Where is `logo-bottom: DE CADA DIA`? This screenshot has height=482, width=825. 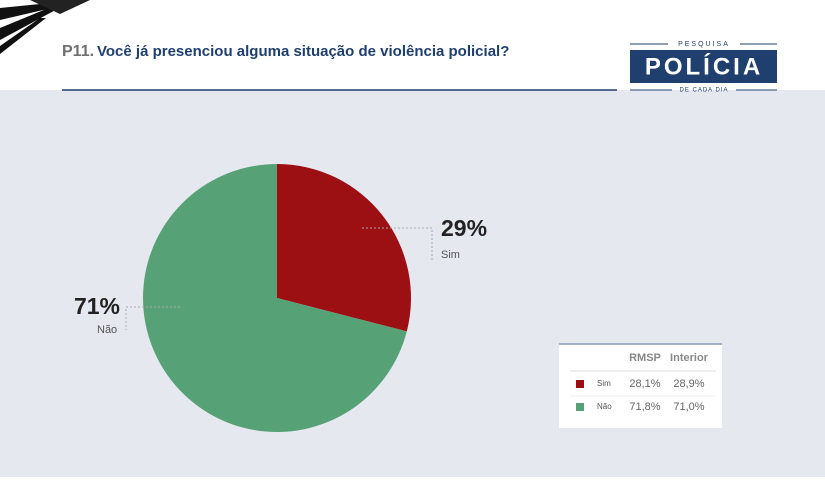 logo-bottom: DE CADA DIA is located at coordinates (703, 91).